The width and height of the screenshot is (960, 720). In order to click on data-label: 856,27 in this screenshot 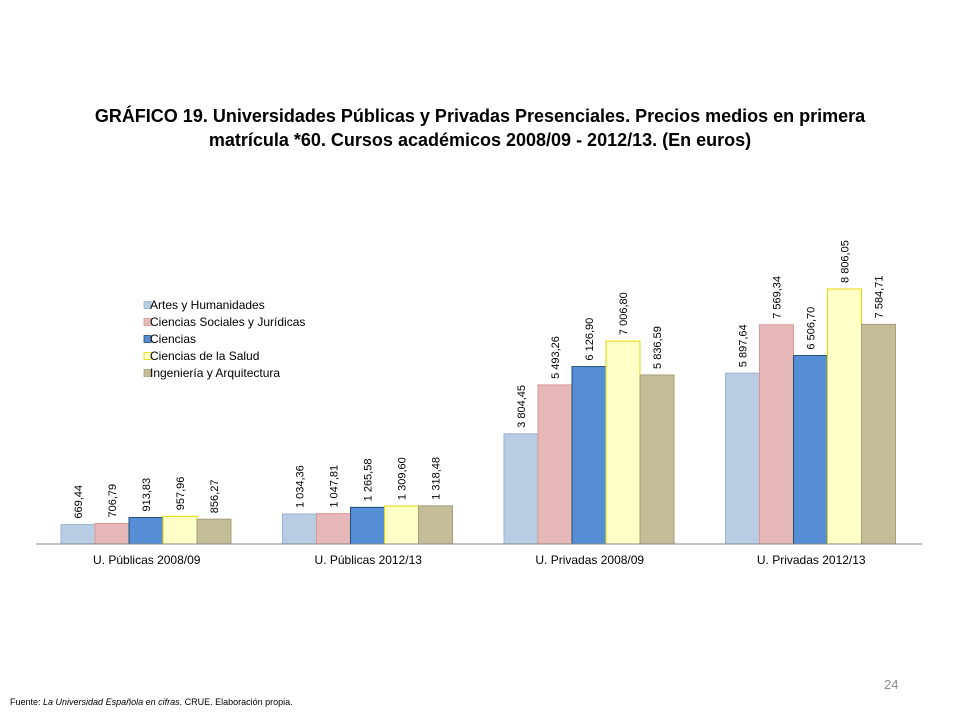, I will do `click(215, 497)`.